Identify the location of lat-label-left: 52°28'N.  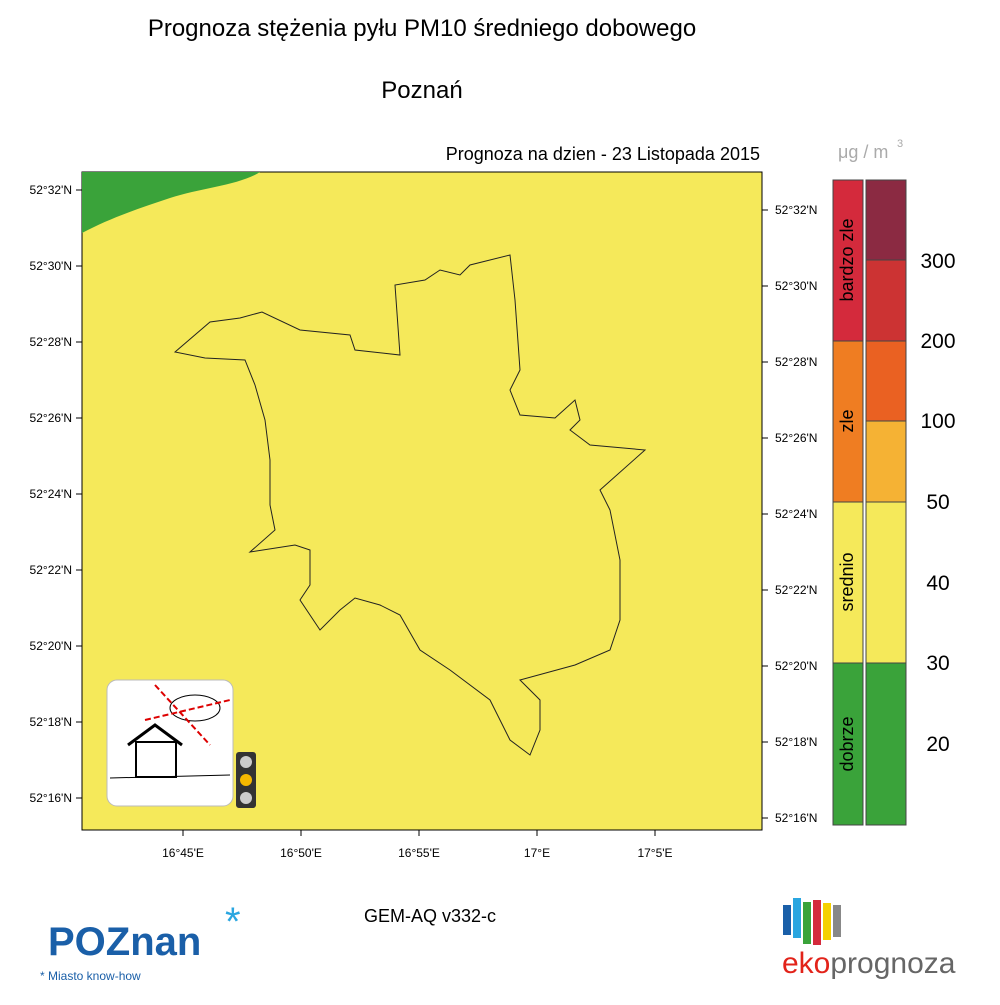
(51, 342).